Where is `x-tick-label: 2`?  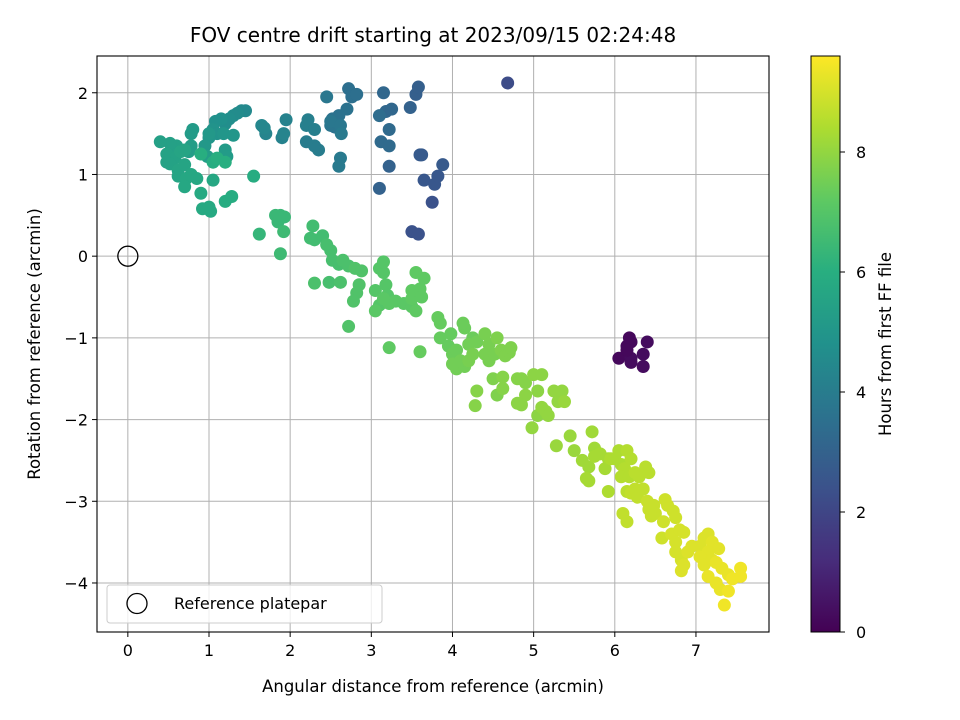
x-tick-label: 2 is located at coordinates (290, 650).